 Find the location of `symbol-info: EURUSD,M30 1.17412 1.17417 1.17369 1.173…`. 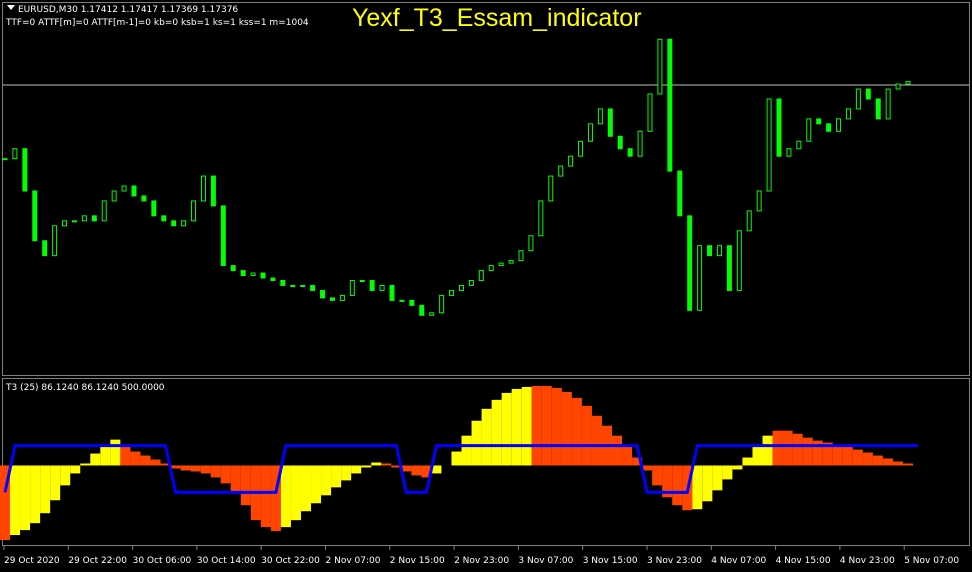

symbol-info: EURUSD,M30 1.17412 1.17417 1.17369 1.173… is located at coordinates (128, 10).